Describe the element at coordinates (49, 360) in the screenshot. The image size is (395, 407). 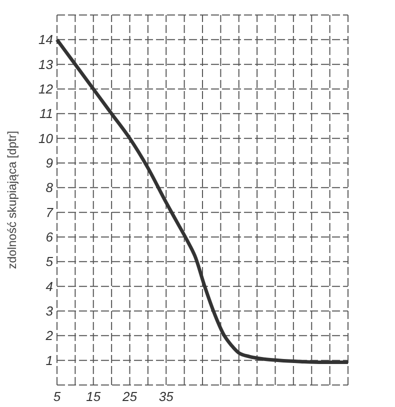
I see `y-tick-label: 1` at that location.